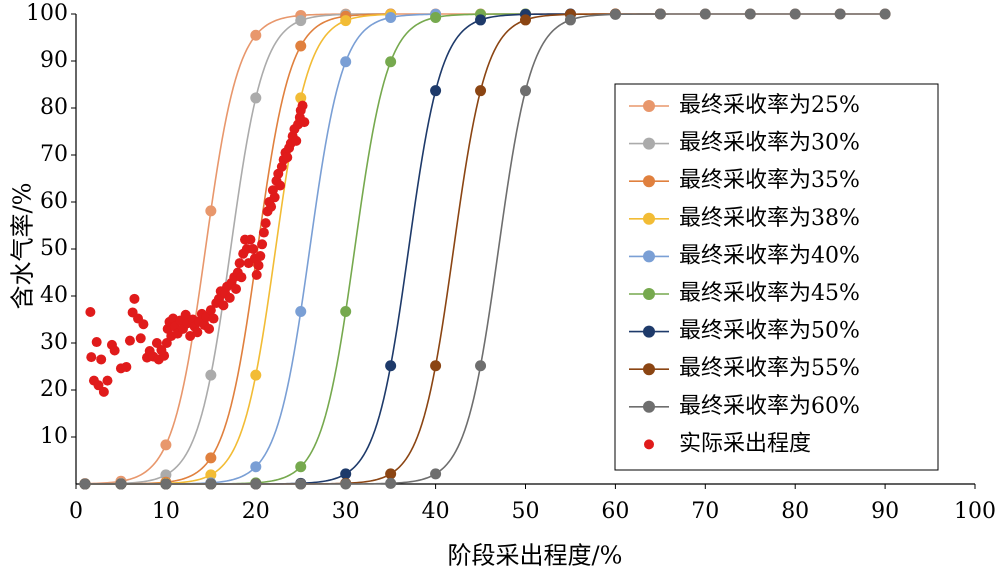 This screenshot has width=1000, height=582. I want to click on x-tick-label: 80, so click(795, 511).